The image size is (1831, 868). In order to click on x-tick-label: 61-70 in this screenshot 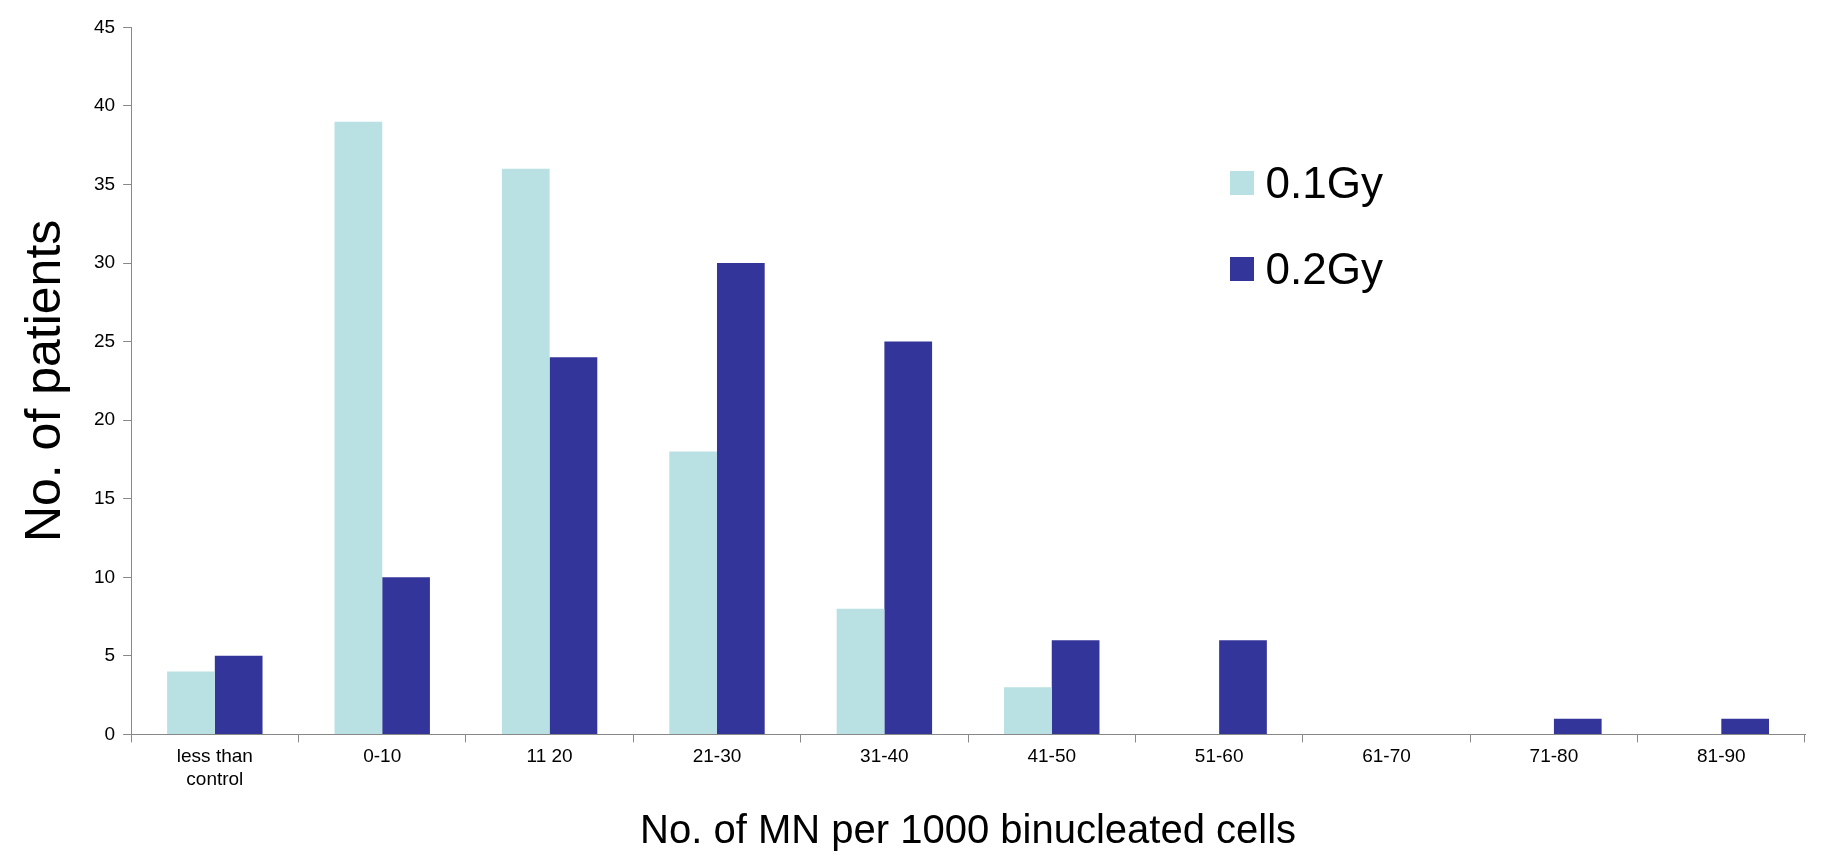, I will do `click(1386, 756)`.